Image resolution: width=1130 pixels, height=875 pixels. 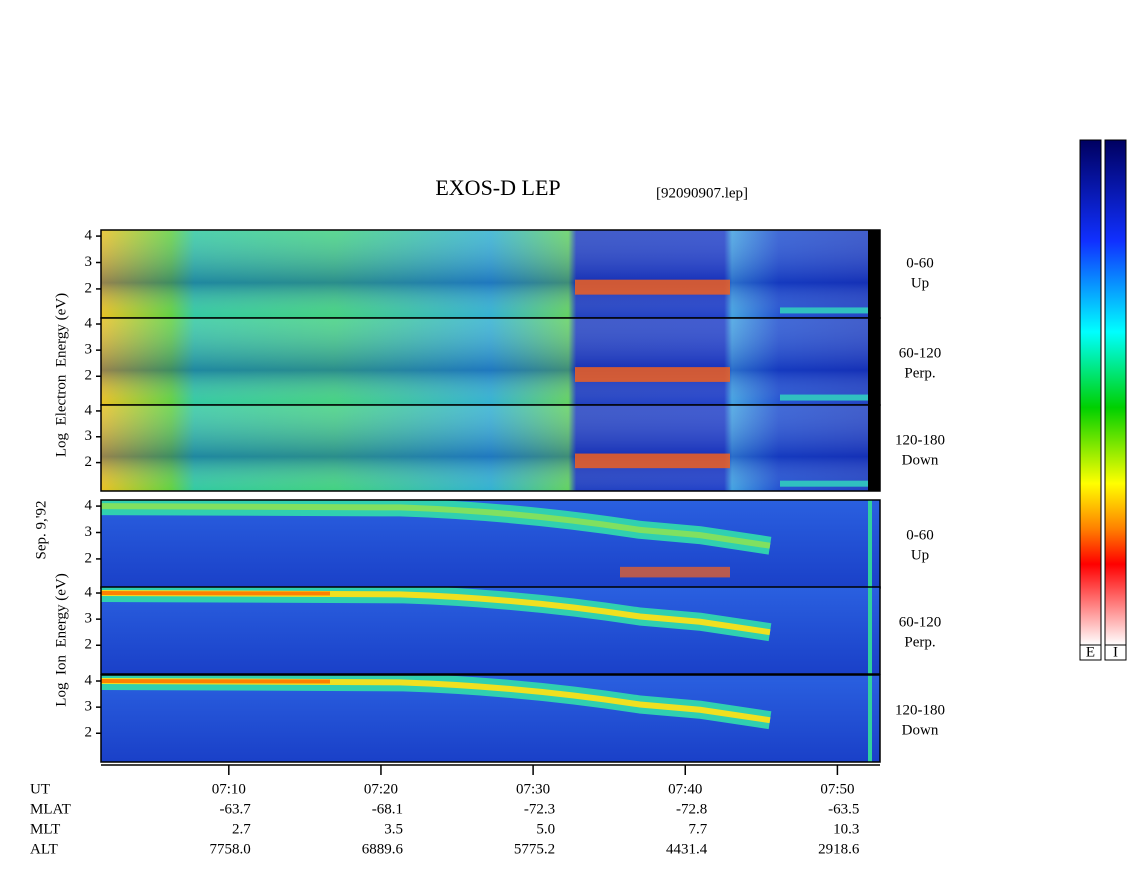 What do you see at coordinates (40, 789) in the screenshot?
I see `row-label: UT` at bounding box center [40, 789].